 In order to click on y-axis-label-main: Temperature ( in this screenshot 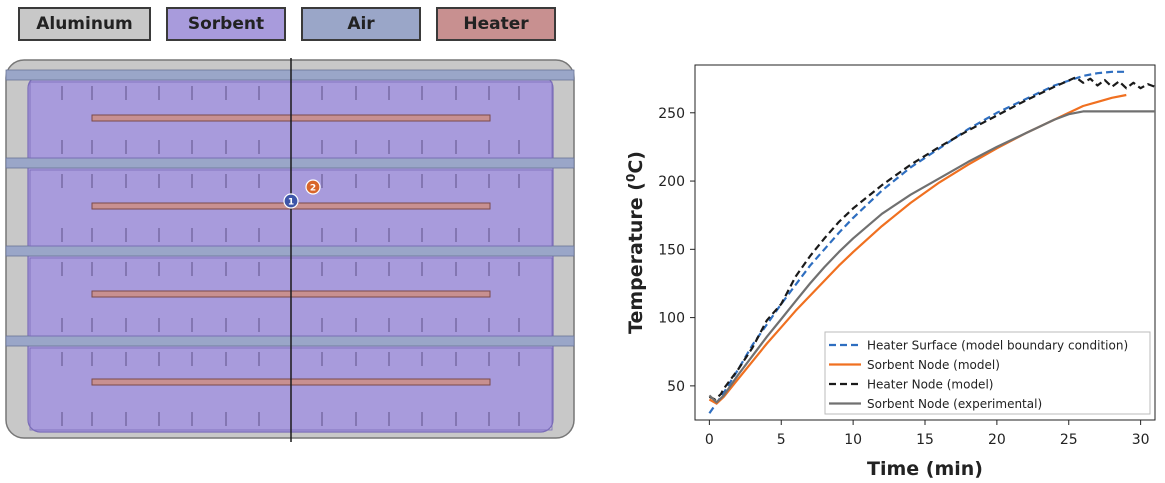, I will do `click(636, 258)`.